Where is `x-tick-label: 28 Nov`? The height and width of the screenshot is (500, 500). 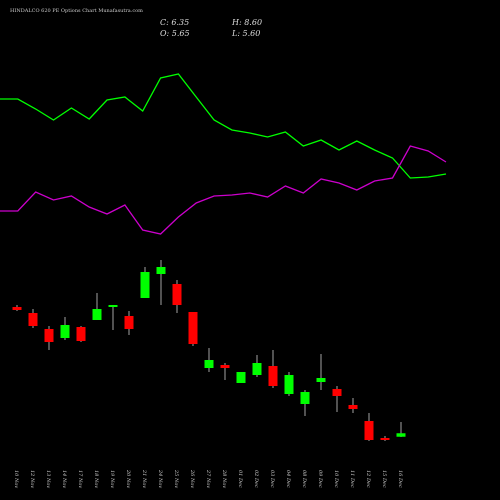 x-tick-label: 28 Nov is located at coordinates (224, 478).